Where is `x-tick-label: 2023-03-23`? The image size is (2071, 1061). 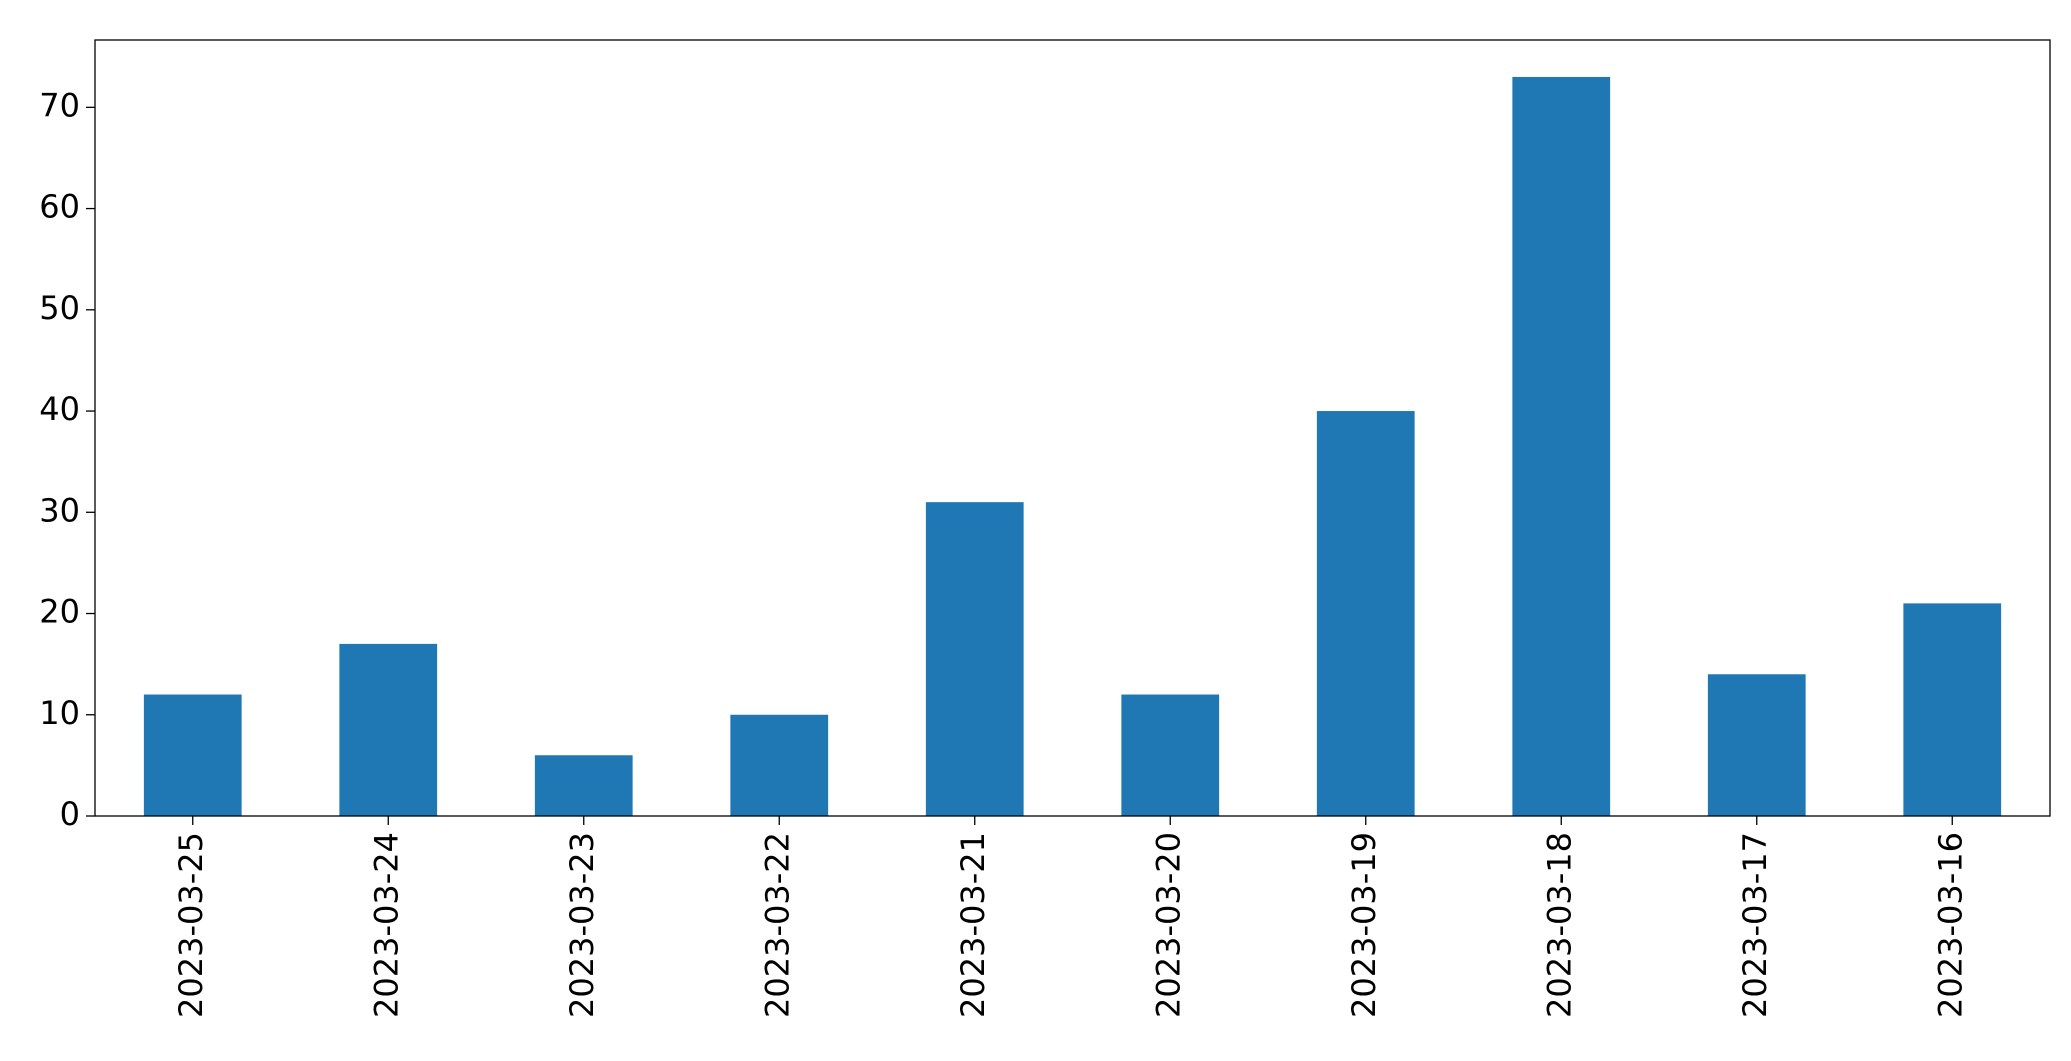
x-tick-label: 2023-03-23 is located at coordinates (582, 925).